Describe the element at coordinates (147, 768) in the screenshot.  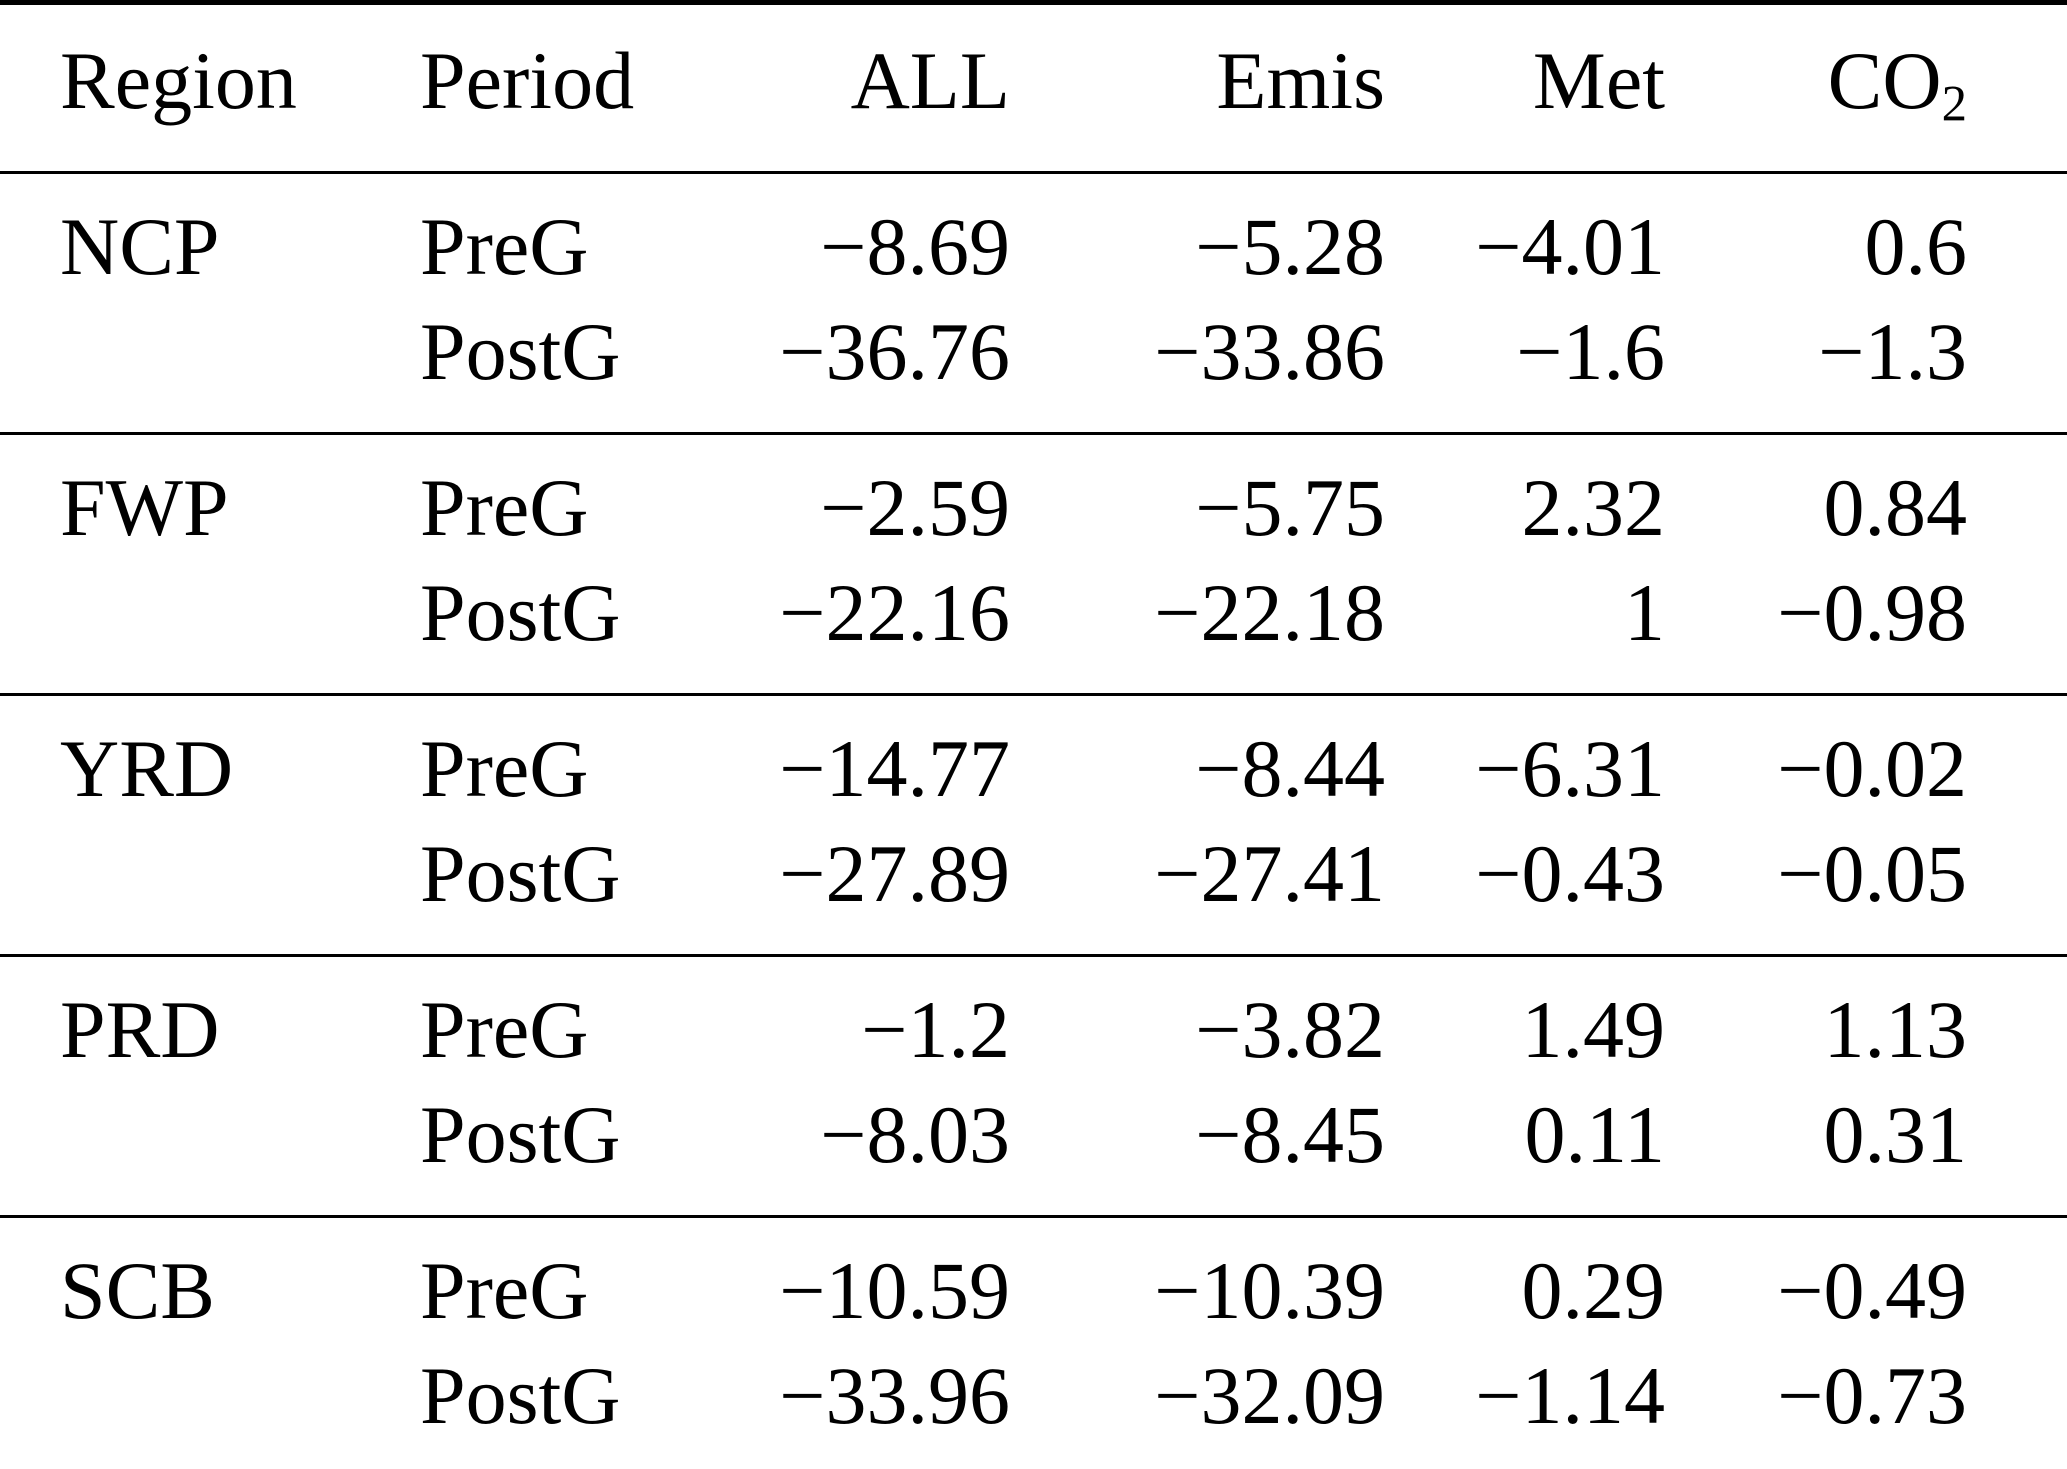
I see `region-cell: YRD` at that location.